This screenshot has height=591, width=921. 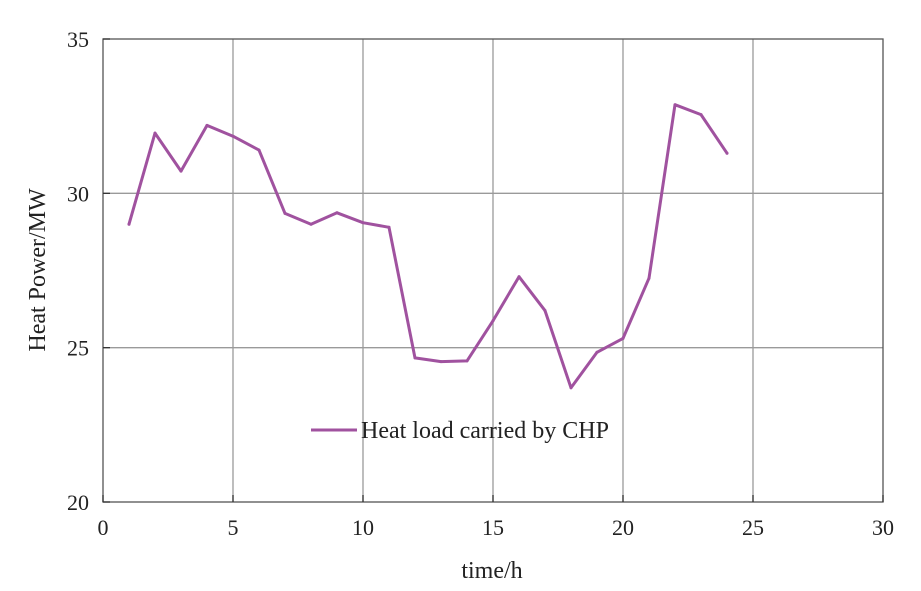 I want to click on x-tick-label: 15, so click(x=493, y=527).